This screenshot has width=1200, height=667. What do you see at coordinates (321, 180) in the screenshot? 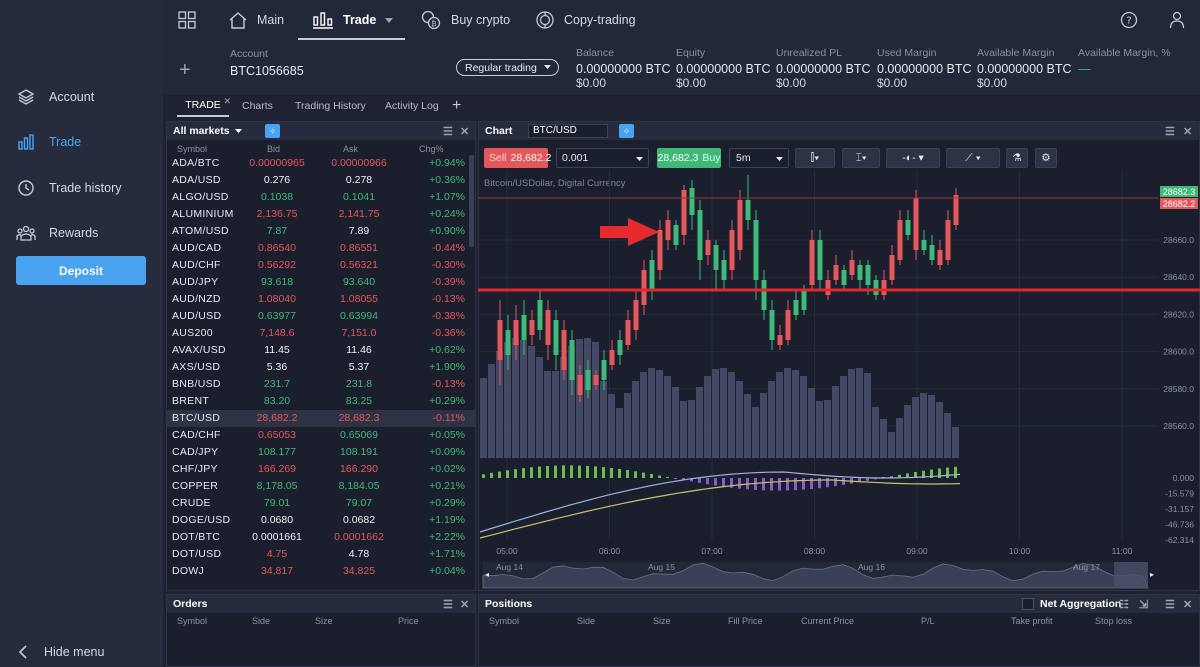
I see `table-row: ADA/USD 0.276 0.278 +0.36%` at bounding box center [321, 180].